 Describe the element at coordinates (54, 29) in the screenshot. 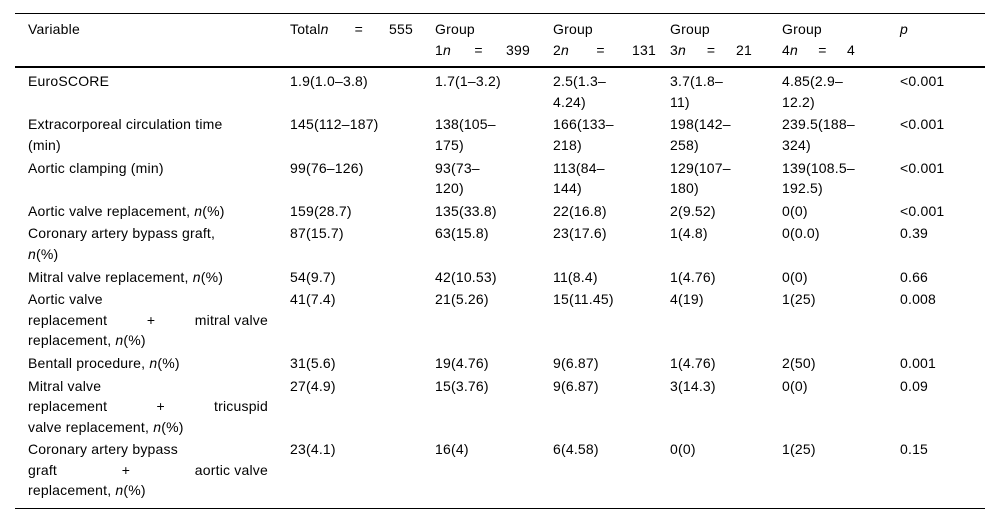

I see `column-header-variable-text: Variable` at that location.